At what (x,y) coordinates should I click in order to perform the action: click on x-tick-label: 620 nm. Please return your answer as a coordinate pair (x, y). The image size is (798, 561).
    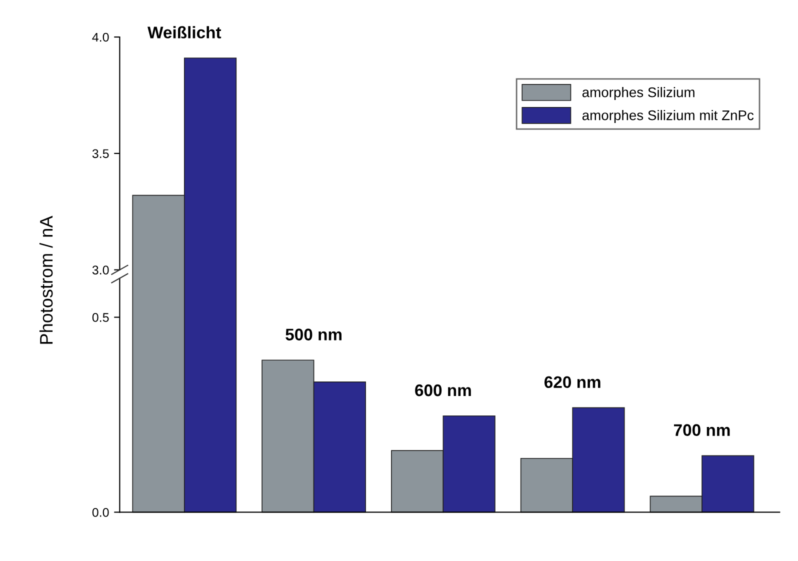
    Looking at the image, I should click on (572, 382).